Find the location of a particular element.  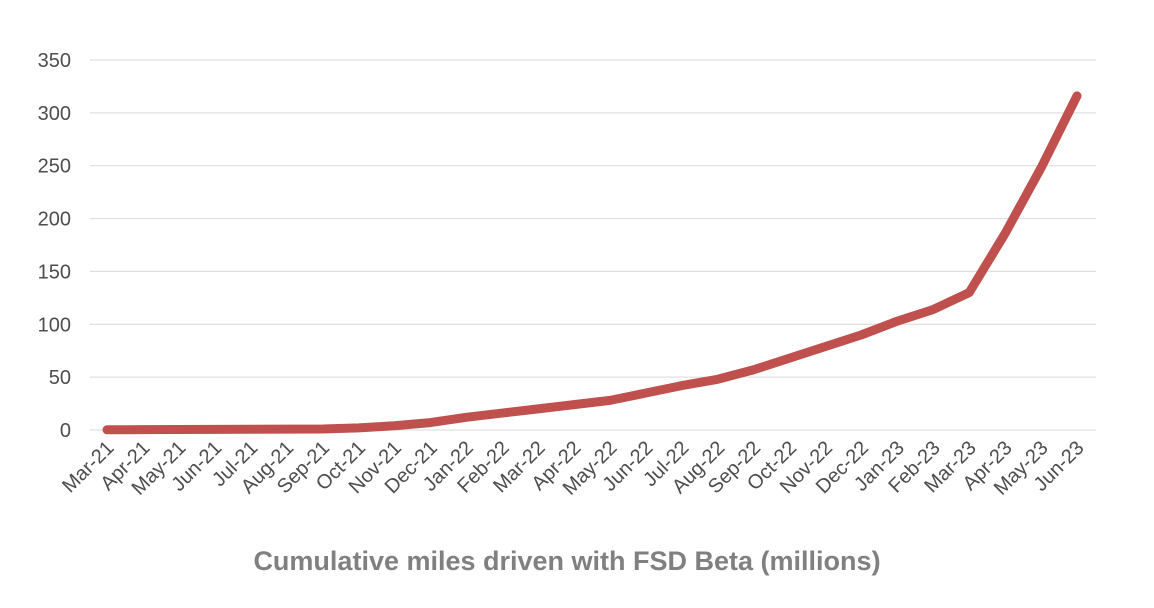

y-tick-label: 200 is located at coordinates (54, 220).